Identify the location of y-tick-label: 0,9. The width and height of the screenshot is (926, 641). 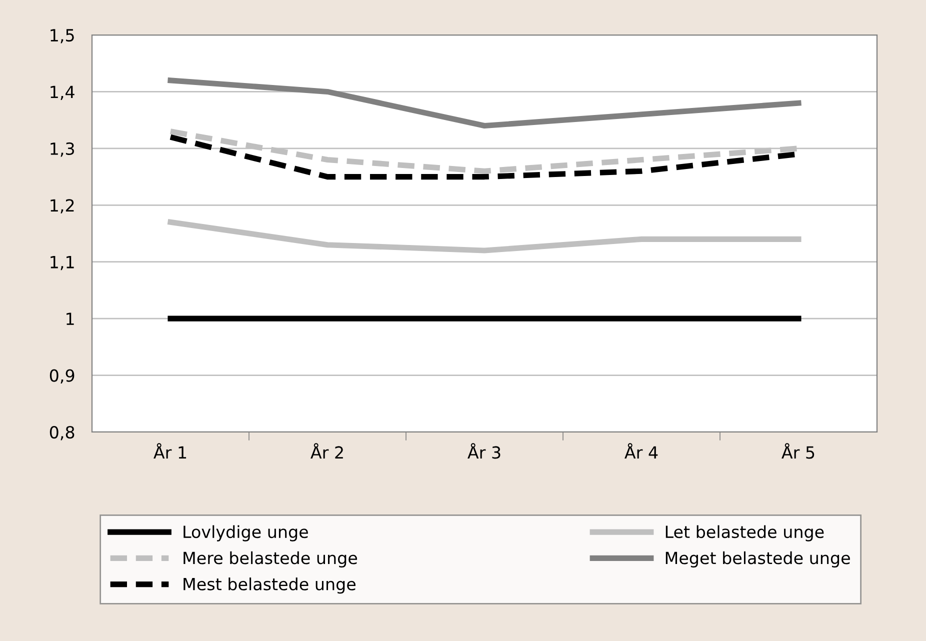
(62, 376).